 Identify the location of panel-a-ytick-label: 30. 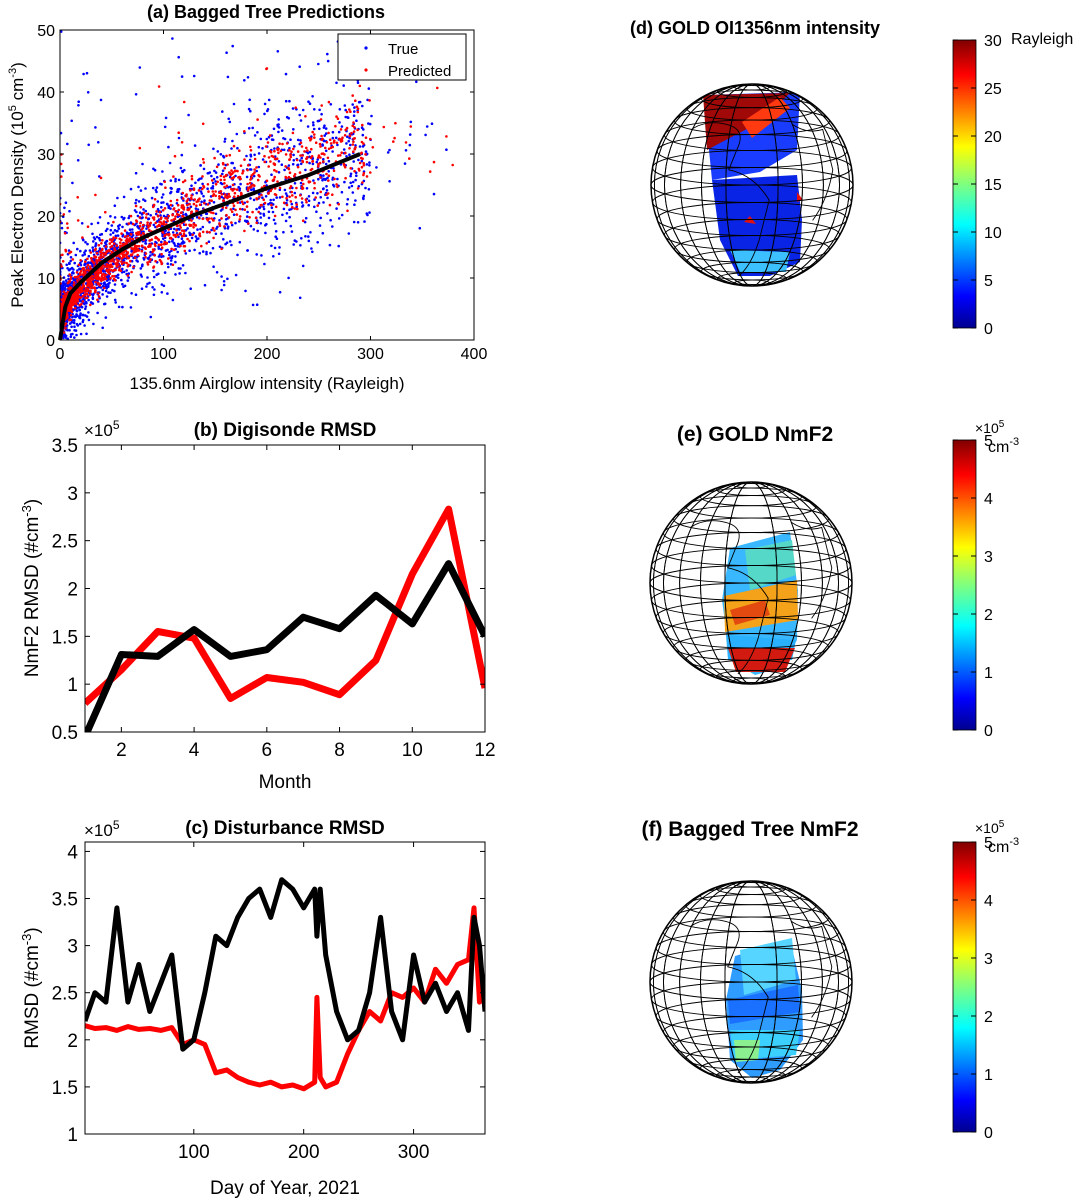
(46, 155).